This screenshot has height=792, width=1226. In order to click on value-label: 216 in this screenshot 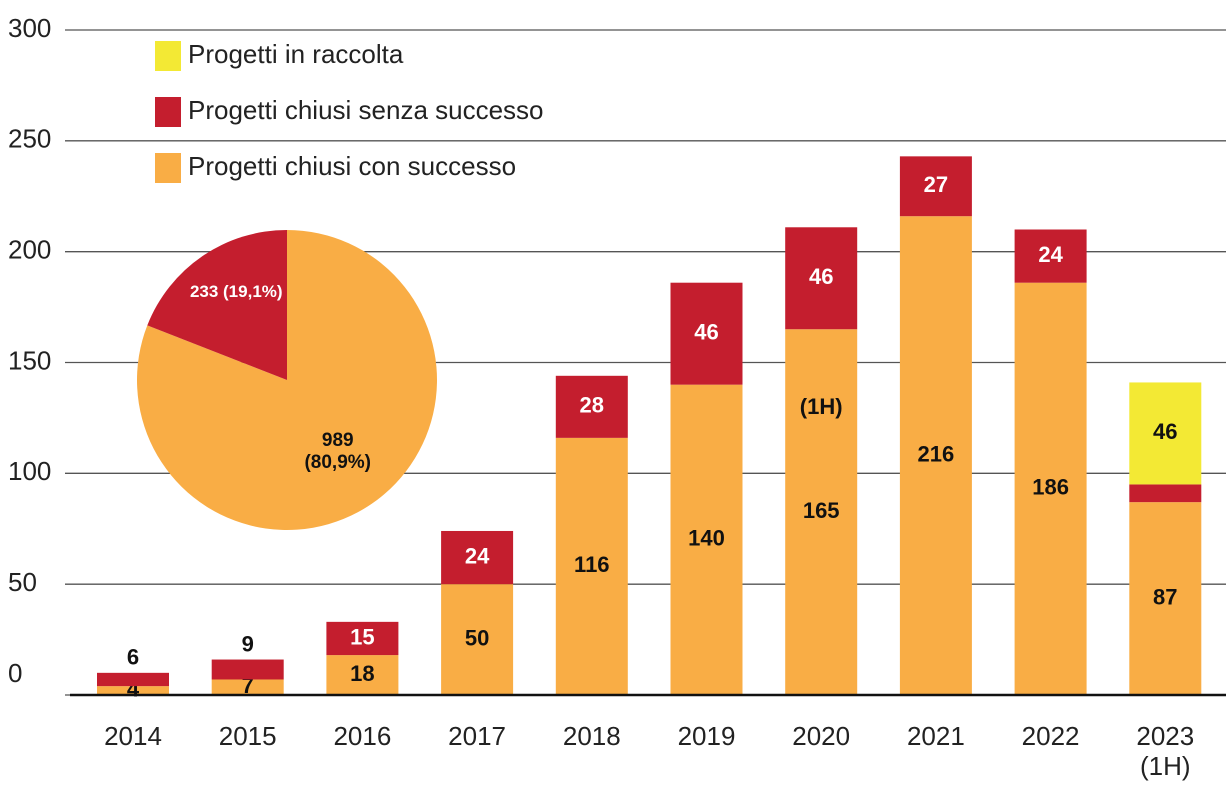, I will do `click(936, 453)`.